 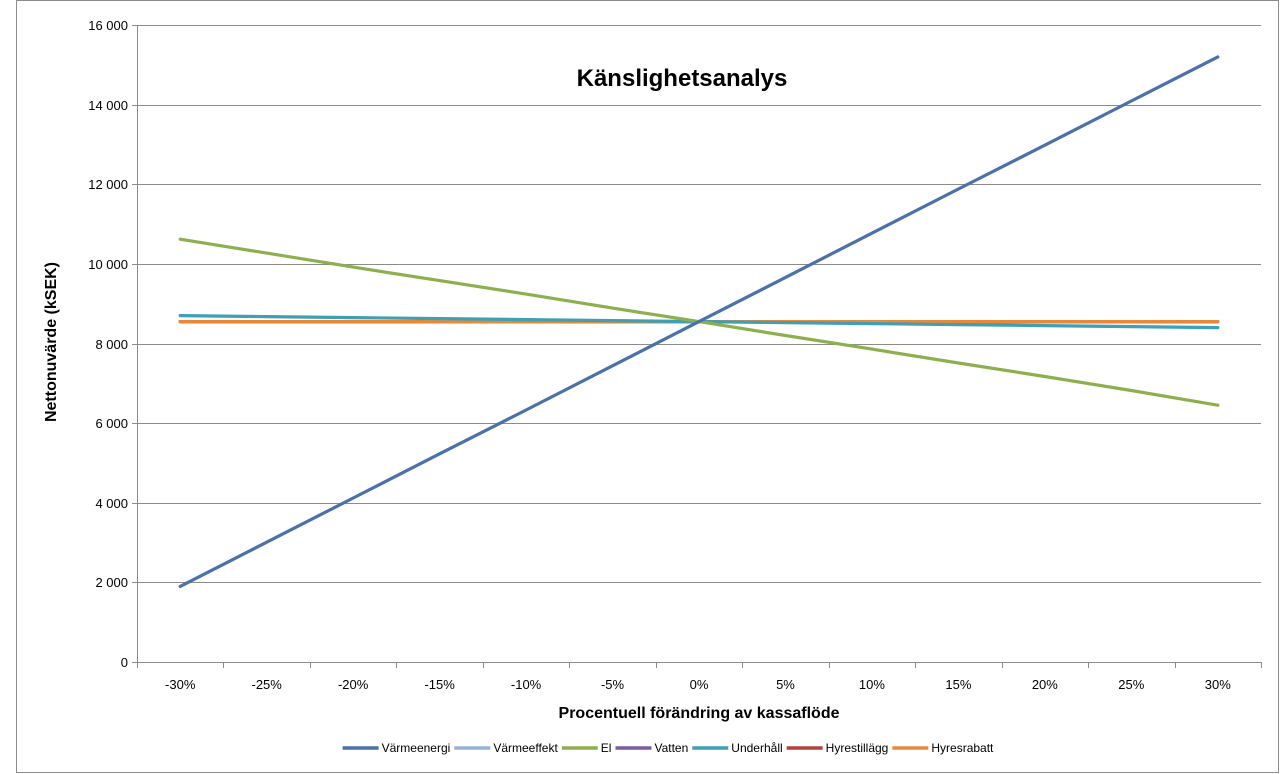 I want to click on x-tick-label: -25%, so click(x=267, y=684).